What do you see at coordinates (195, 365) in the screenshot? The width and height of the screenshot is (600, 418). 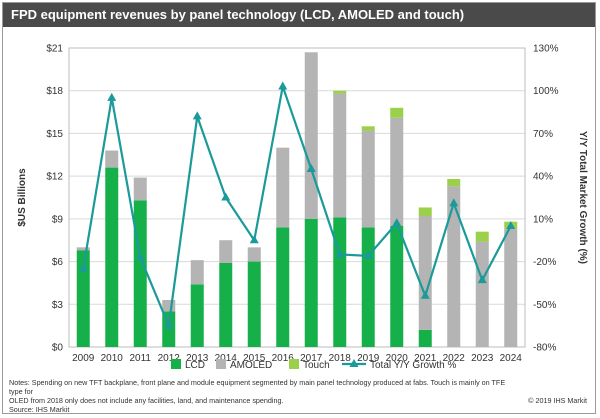 I see `legend-lcd-label: LCD` at bounding box center [195, 365].